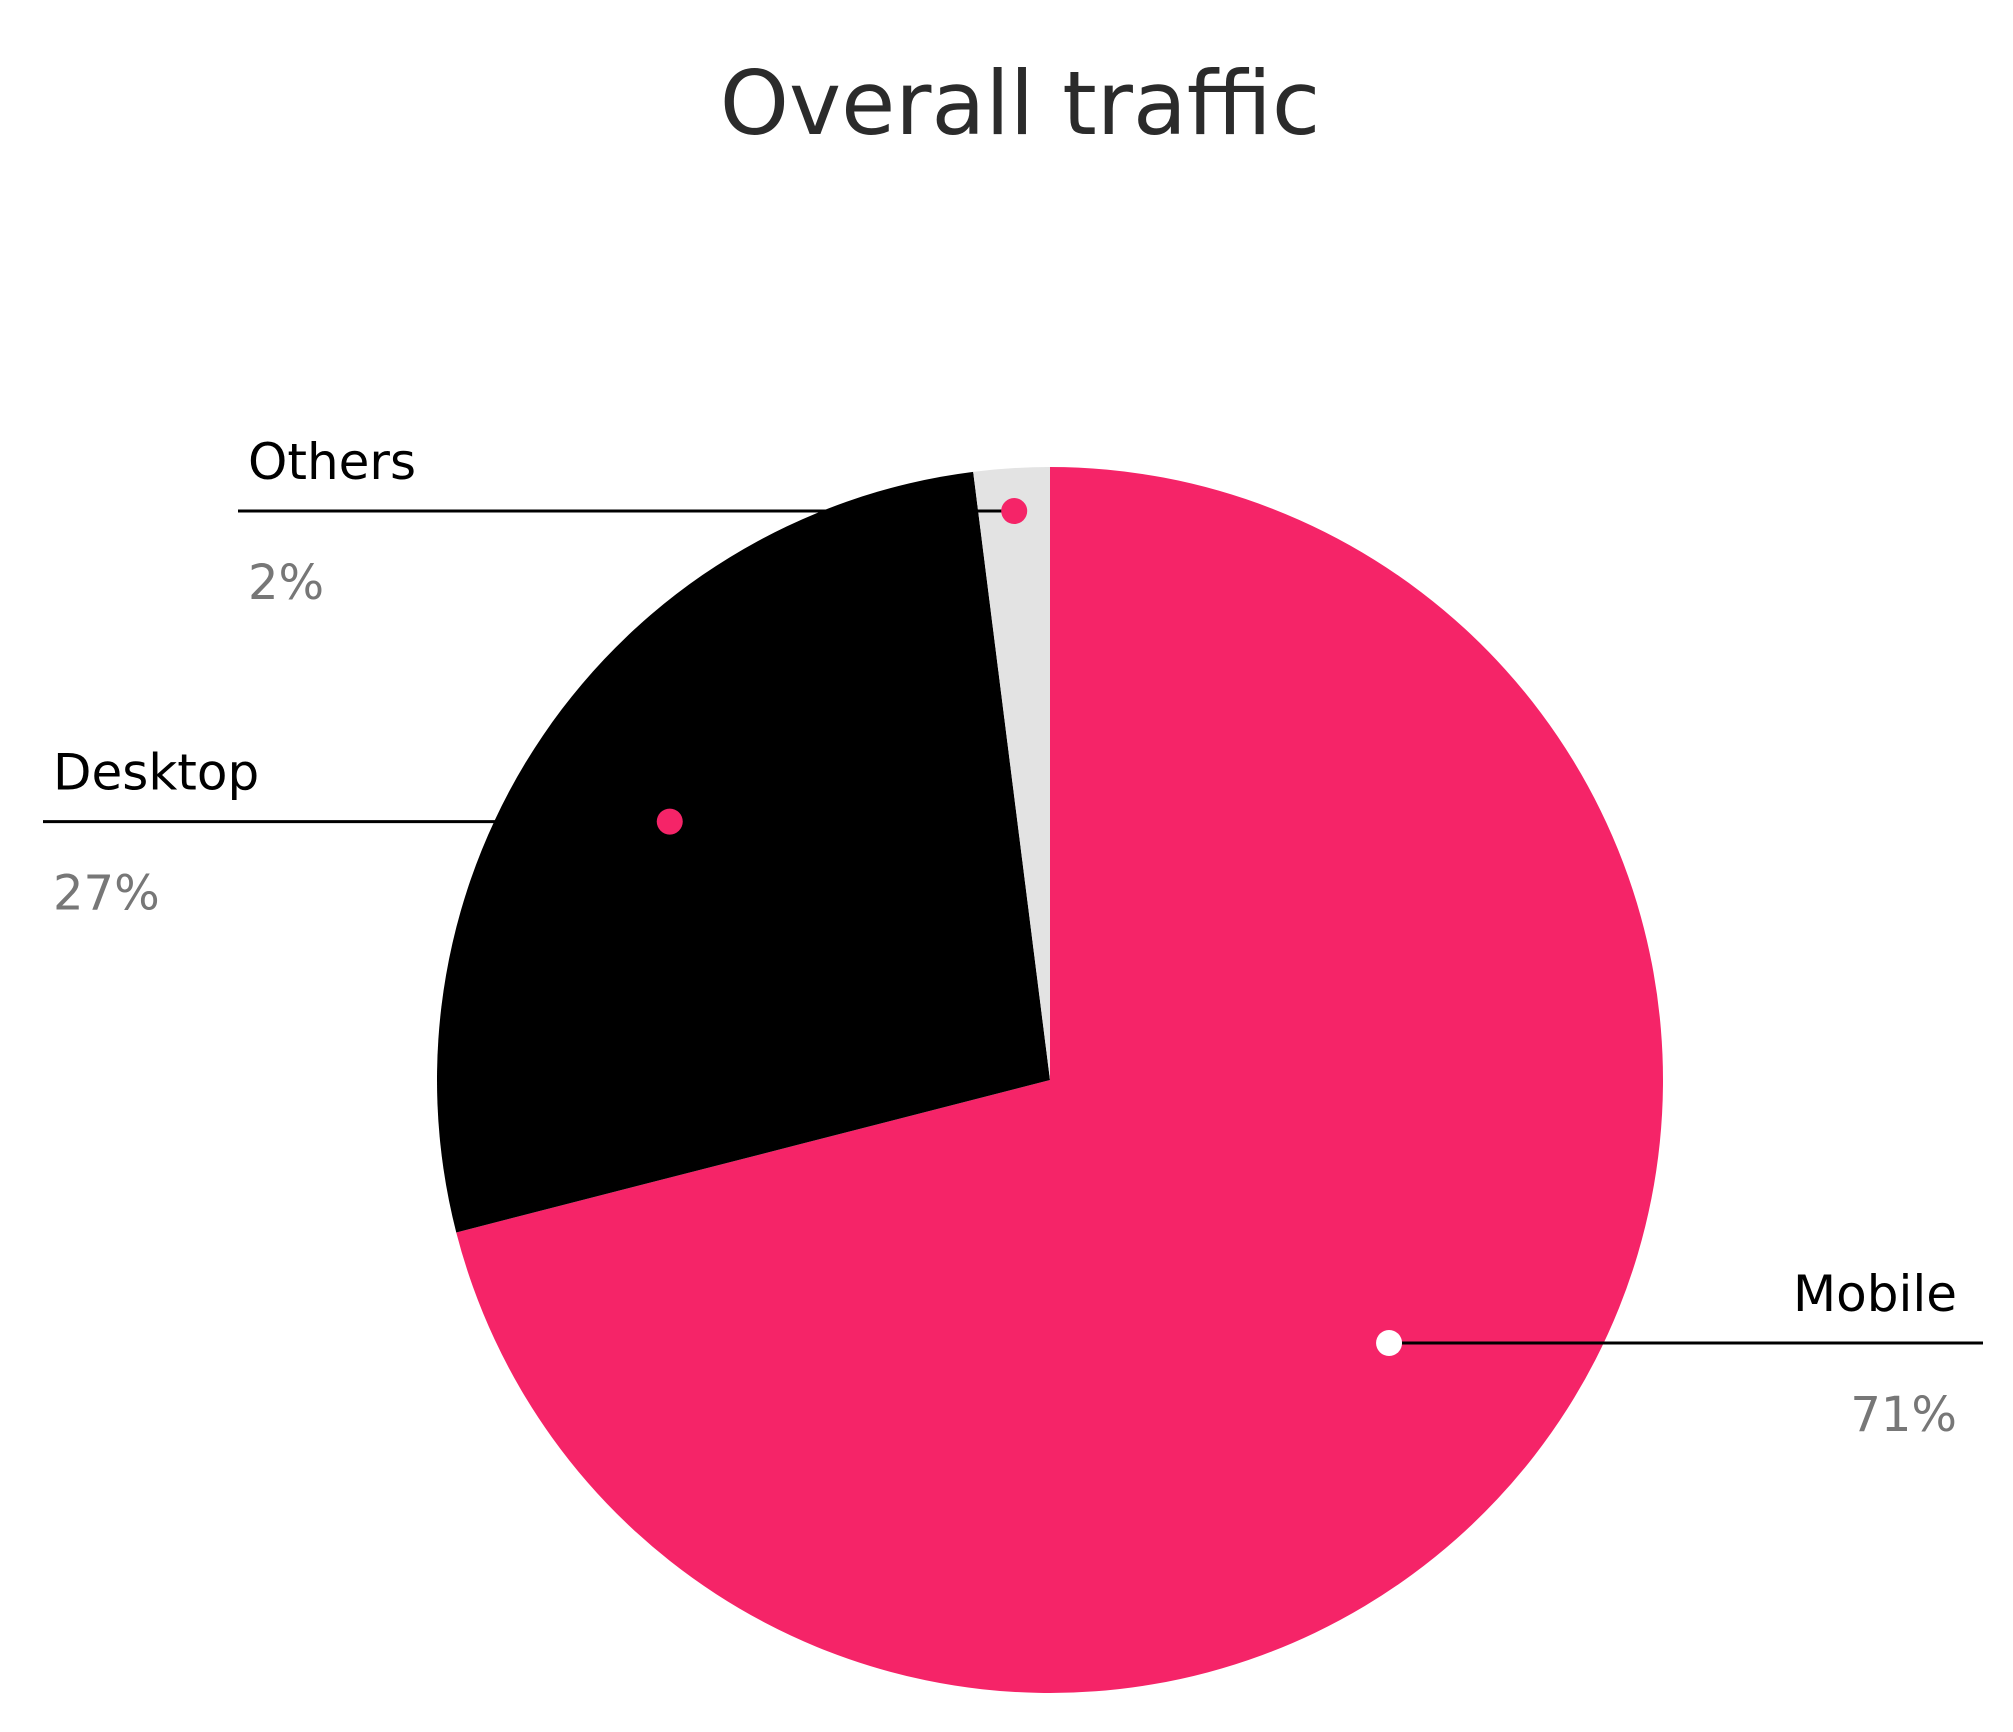  What do you see at coordinates (286, 583) in the screenshot?
I see `slice-value: 2%` at bounding box center [286, 583].